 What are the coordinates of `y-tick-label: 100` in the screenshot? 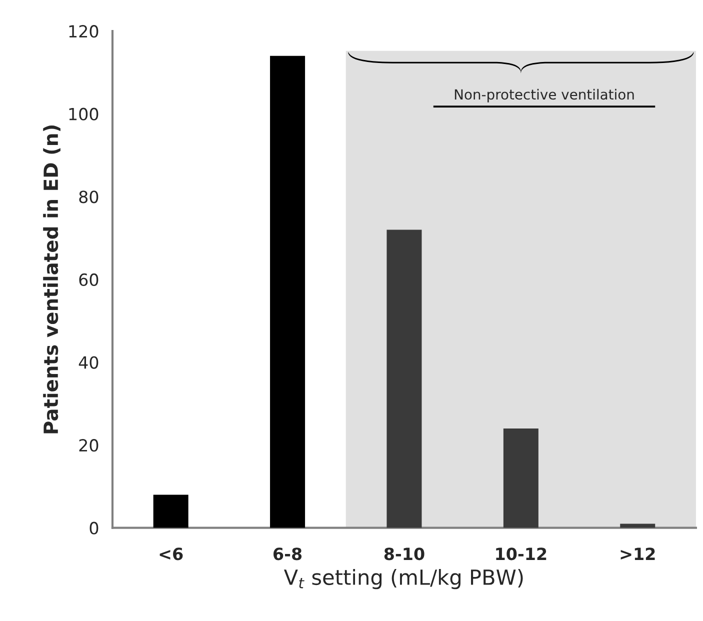 It's located at (83, 114).